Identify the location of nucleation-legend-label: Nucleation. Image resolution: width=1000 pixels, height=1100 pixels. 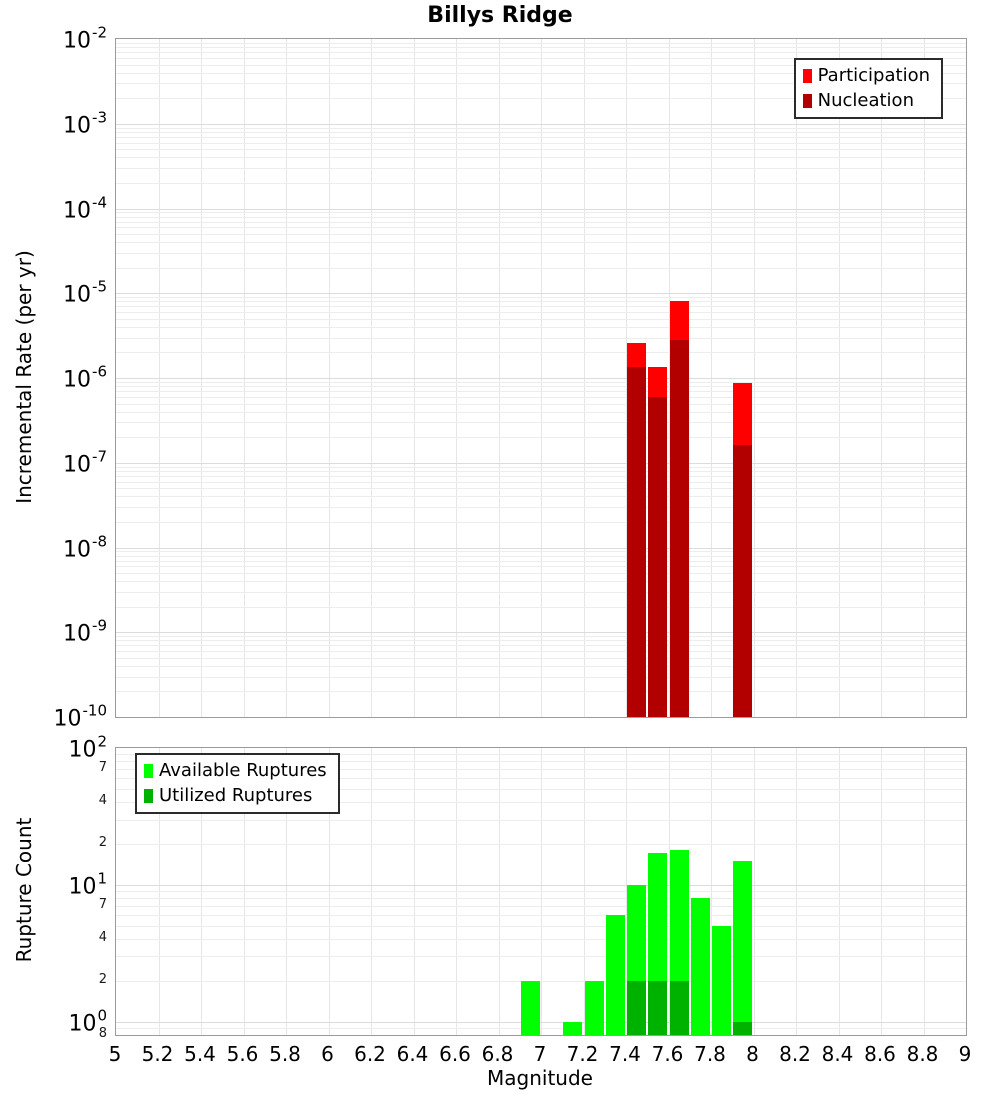
(865, 100).